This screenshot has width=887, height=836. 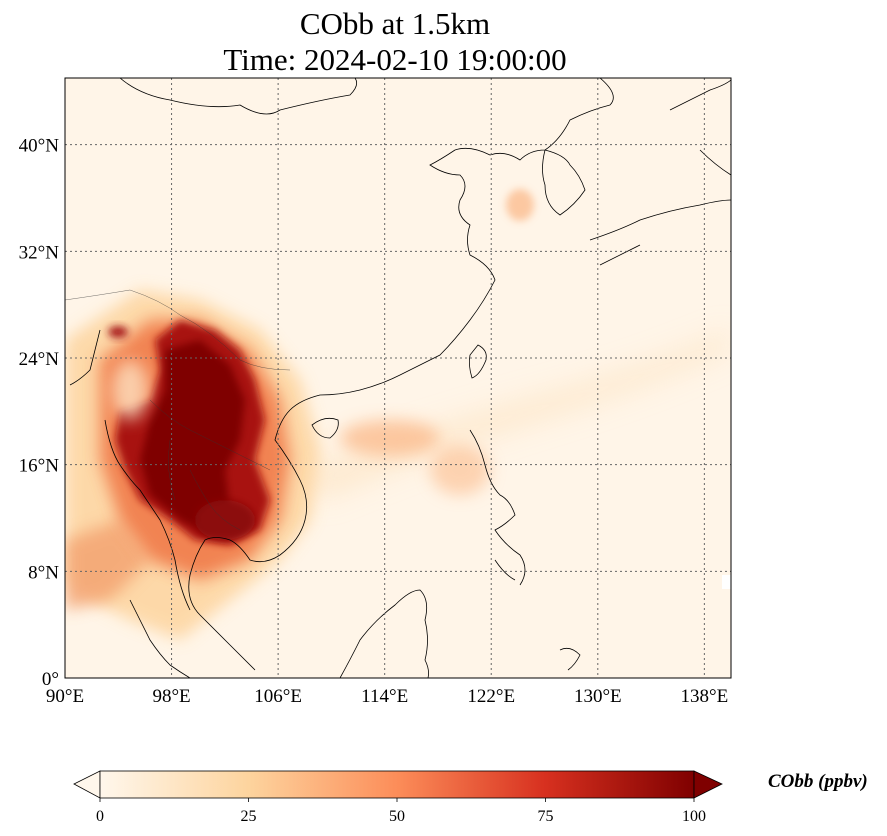 I want to click on plume-core-dark, so click(x=192, y=437).